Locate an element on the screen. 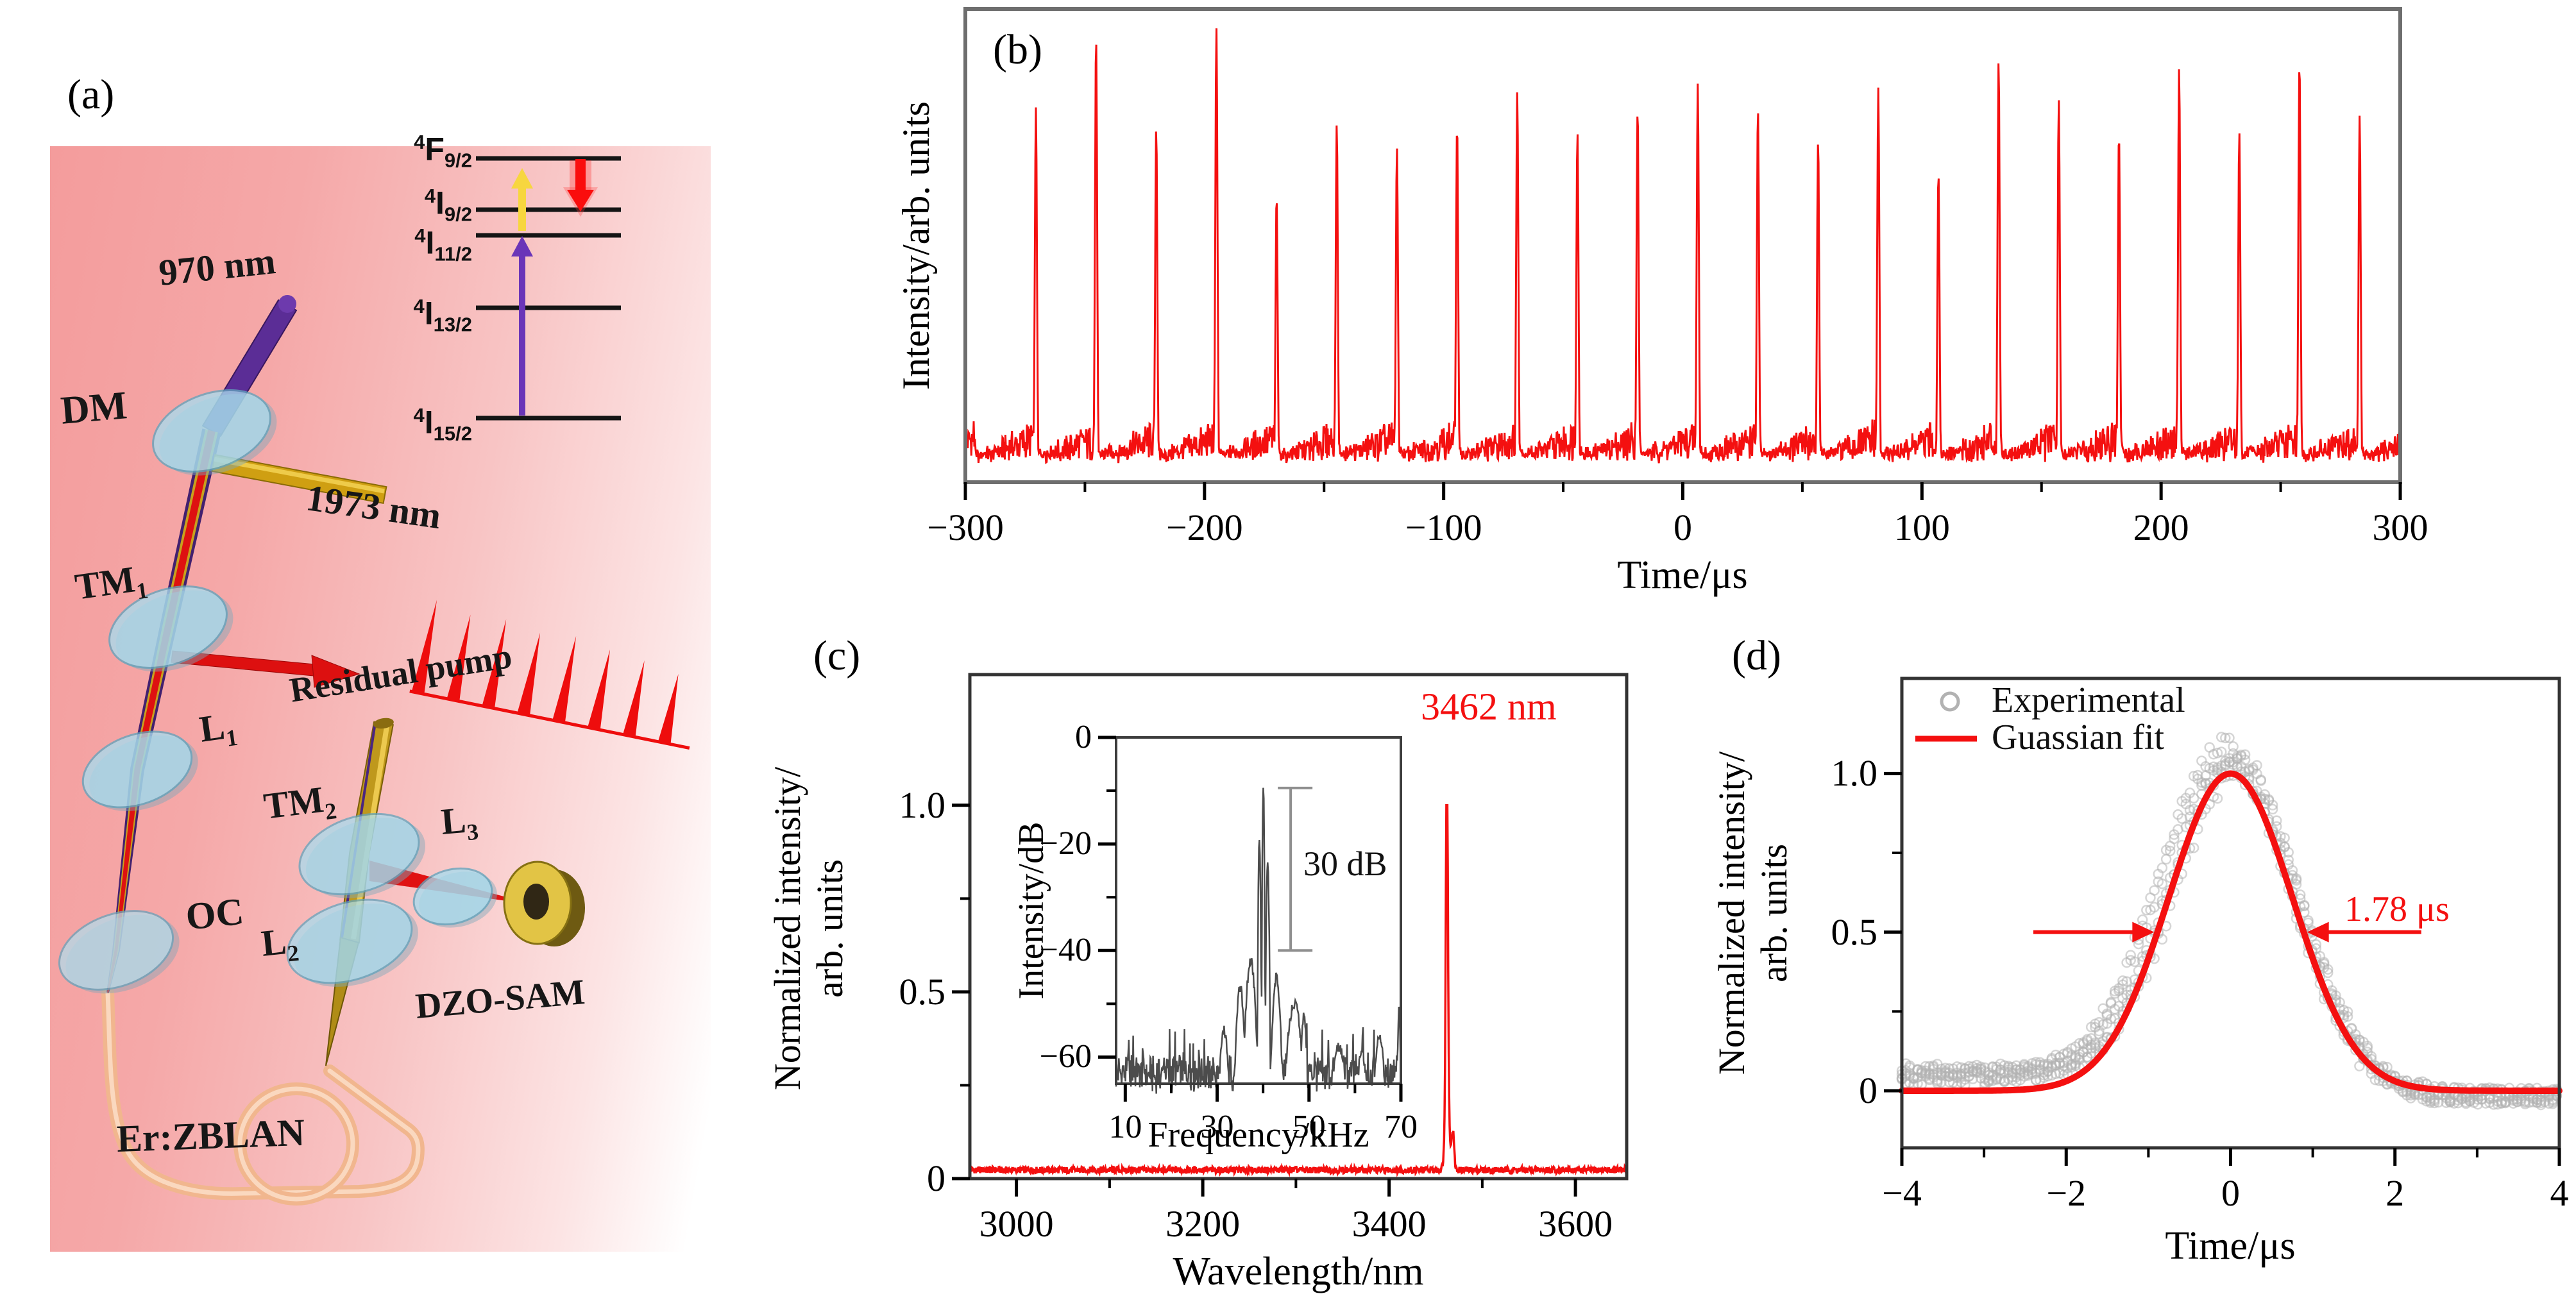 This screenshot has width=2576, height=1303. l3-lens-disc is located at coordinates (454, 897).